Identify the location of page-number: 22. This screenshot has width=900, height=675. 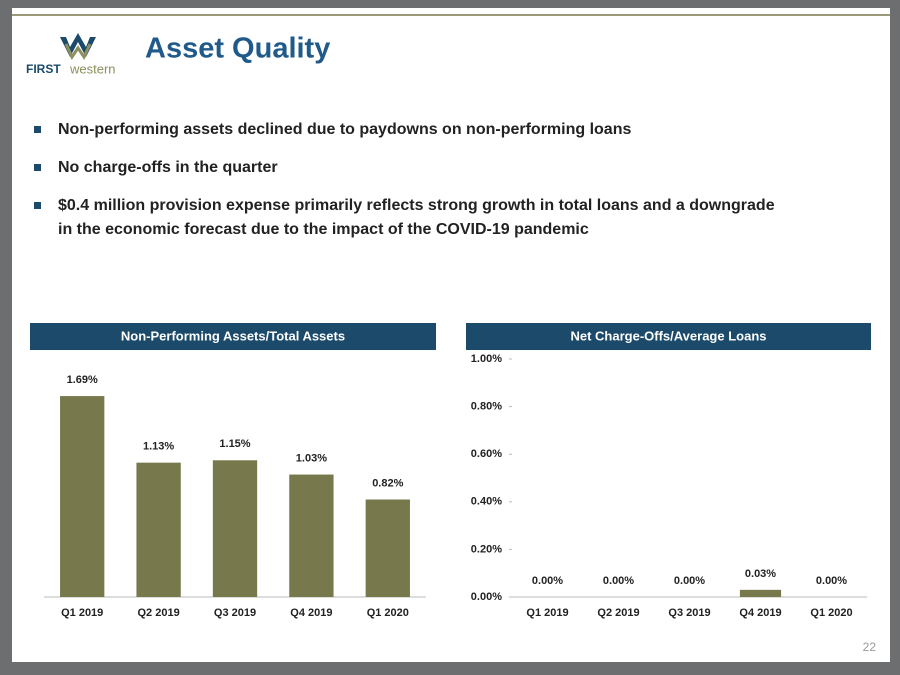
(870, 647).